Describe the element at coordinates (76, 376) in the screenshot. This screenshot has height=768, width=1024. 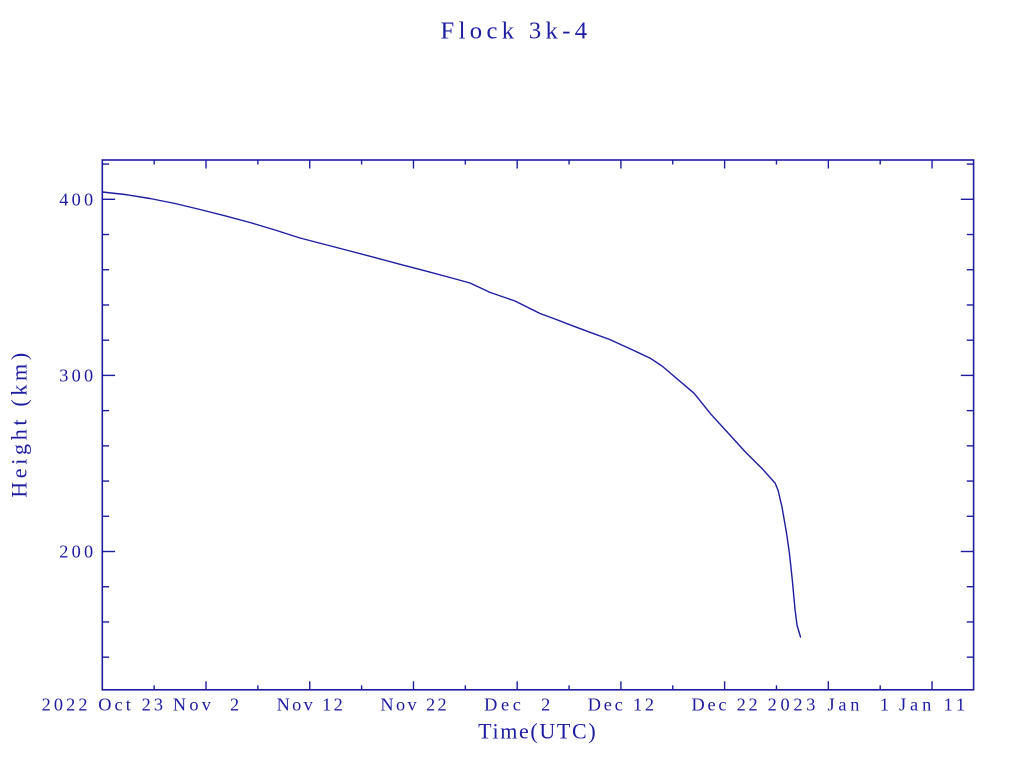
I see `svg-text: 300` at that location.